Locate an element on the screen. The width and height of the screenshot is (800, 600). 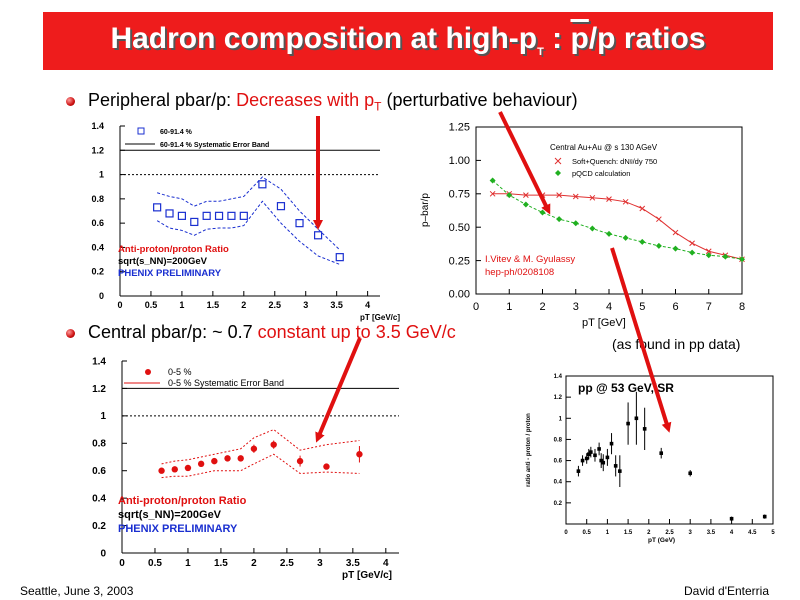
legend-entry: 0-5 % Systematic Error Band is located at coordinates (226, 383).